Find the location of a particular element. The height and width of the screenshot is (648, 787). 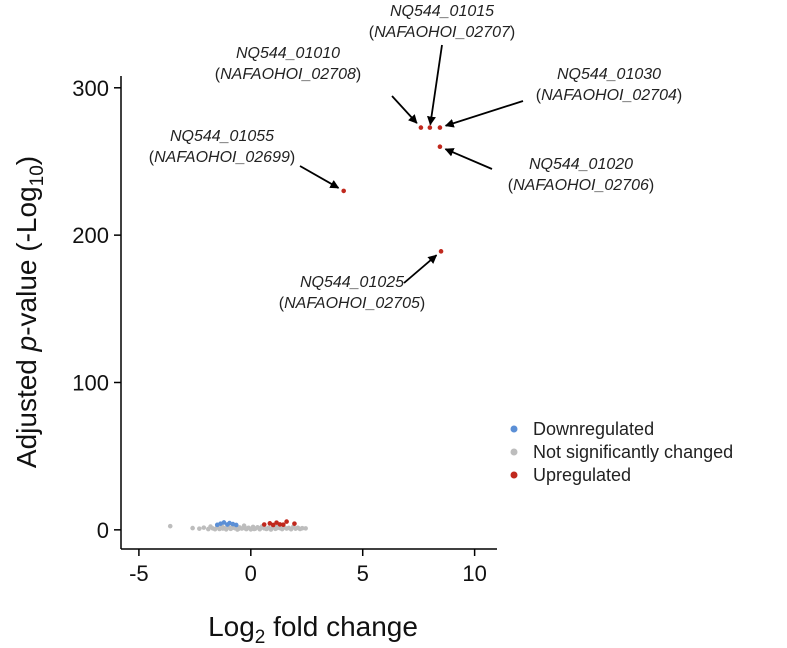

annotation-locus-tag: (NAFAOHOI_02699) is located at coordinates (222, 157).